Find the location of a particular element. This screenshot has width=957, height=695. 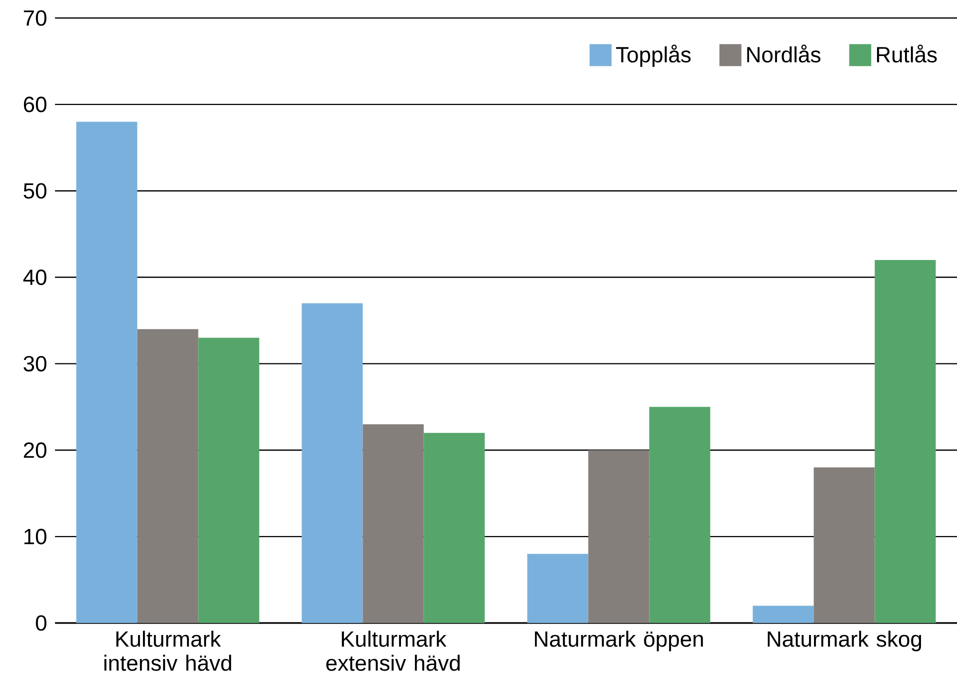

x-tick-label: Kulturmark intensiv hävd is located at coordinates (168, 650).